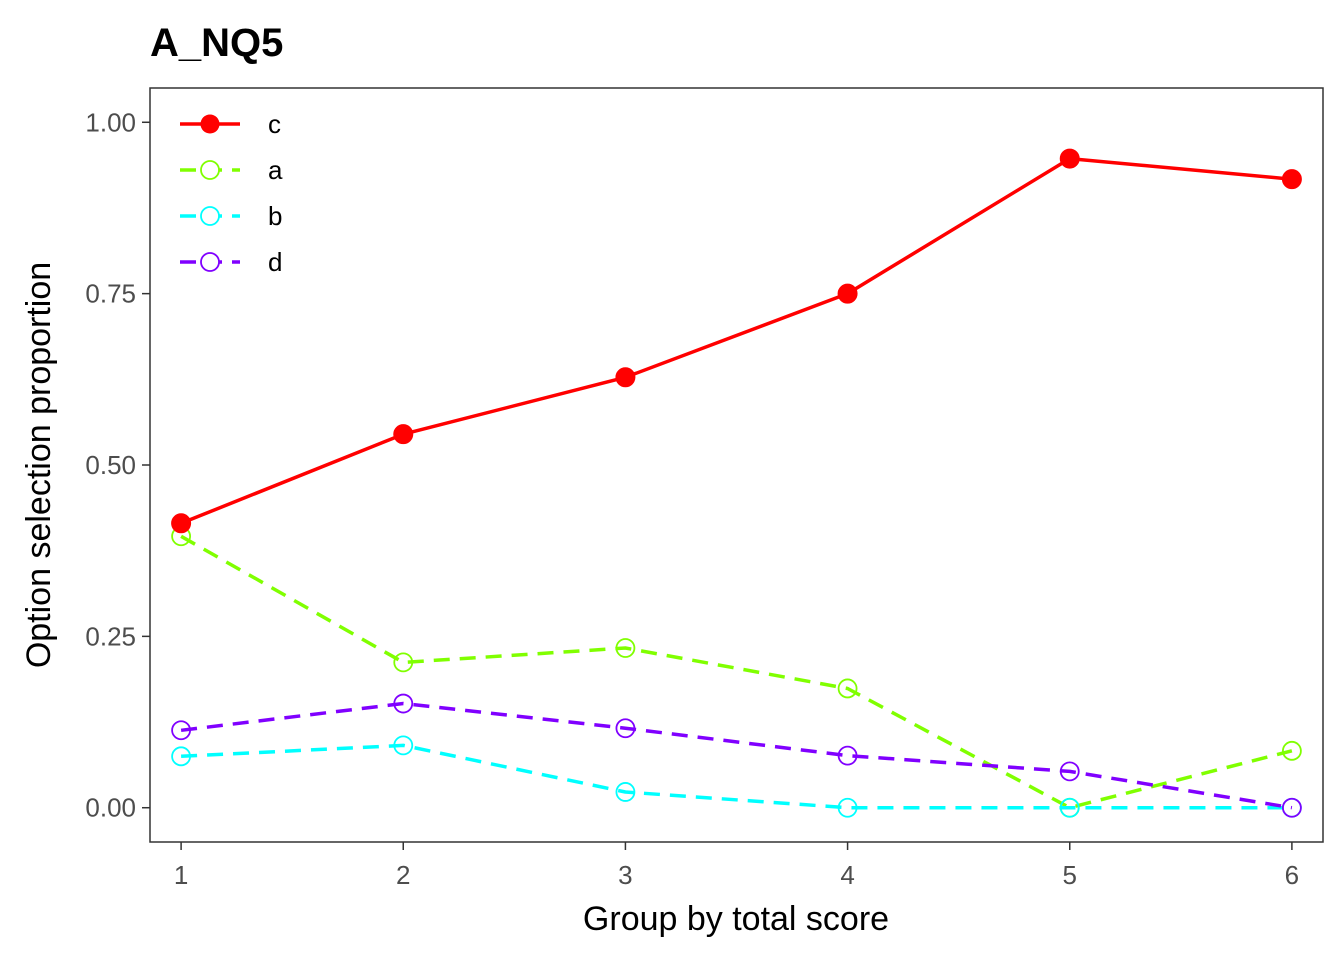  Describe the element at coordinates (231, 170) in the screenshot. I see `legend-item-a: a` at that location.